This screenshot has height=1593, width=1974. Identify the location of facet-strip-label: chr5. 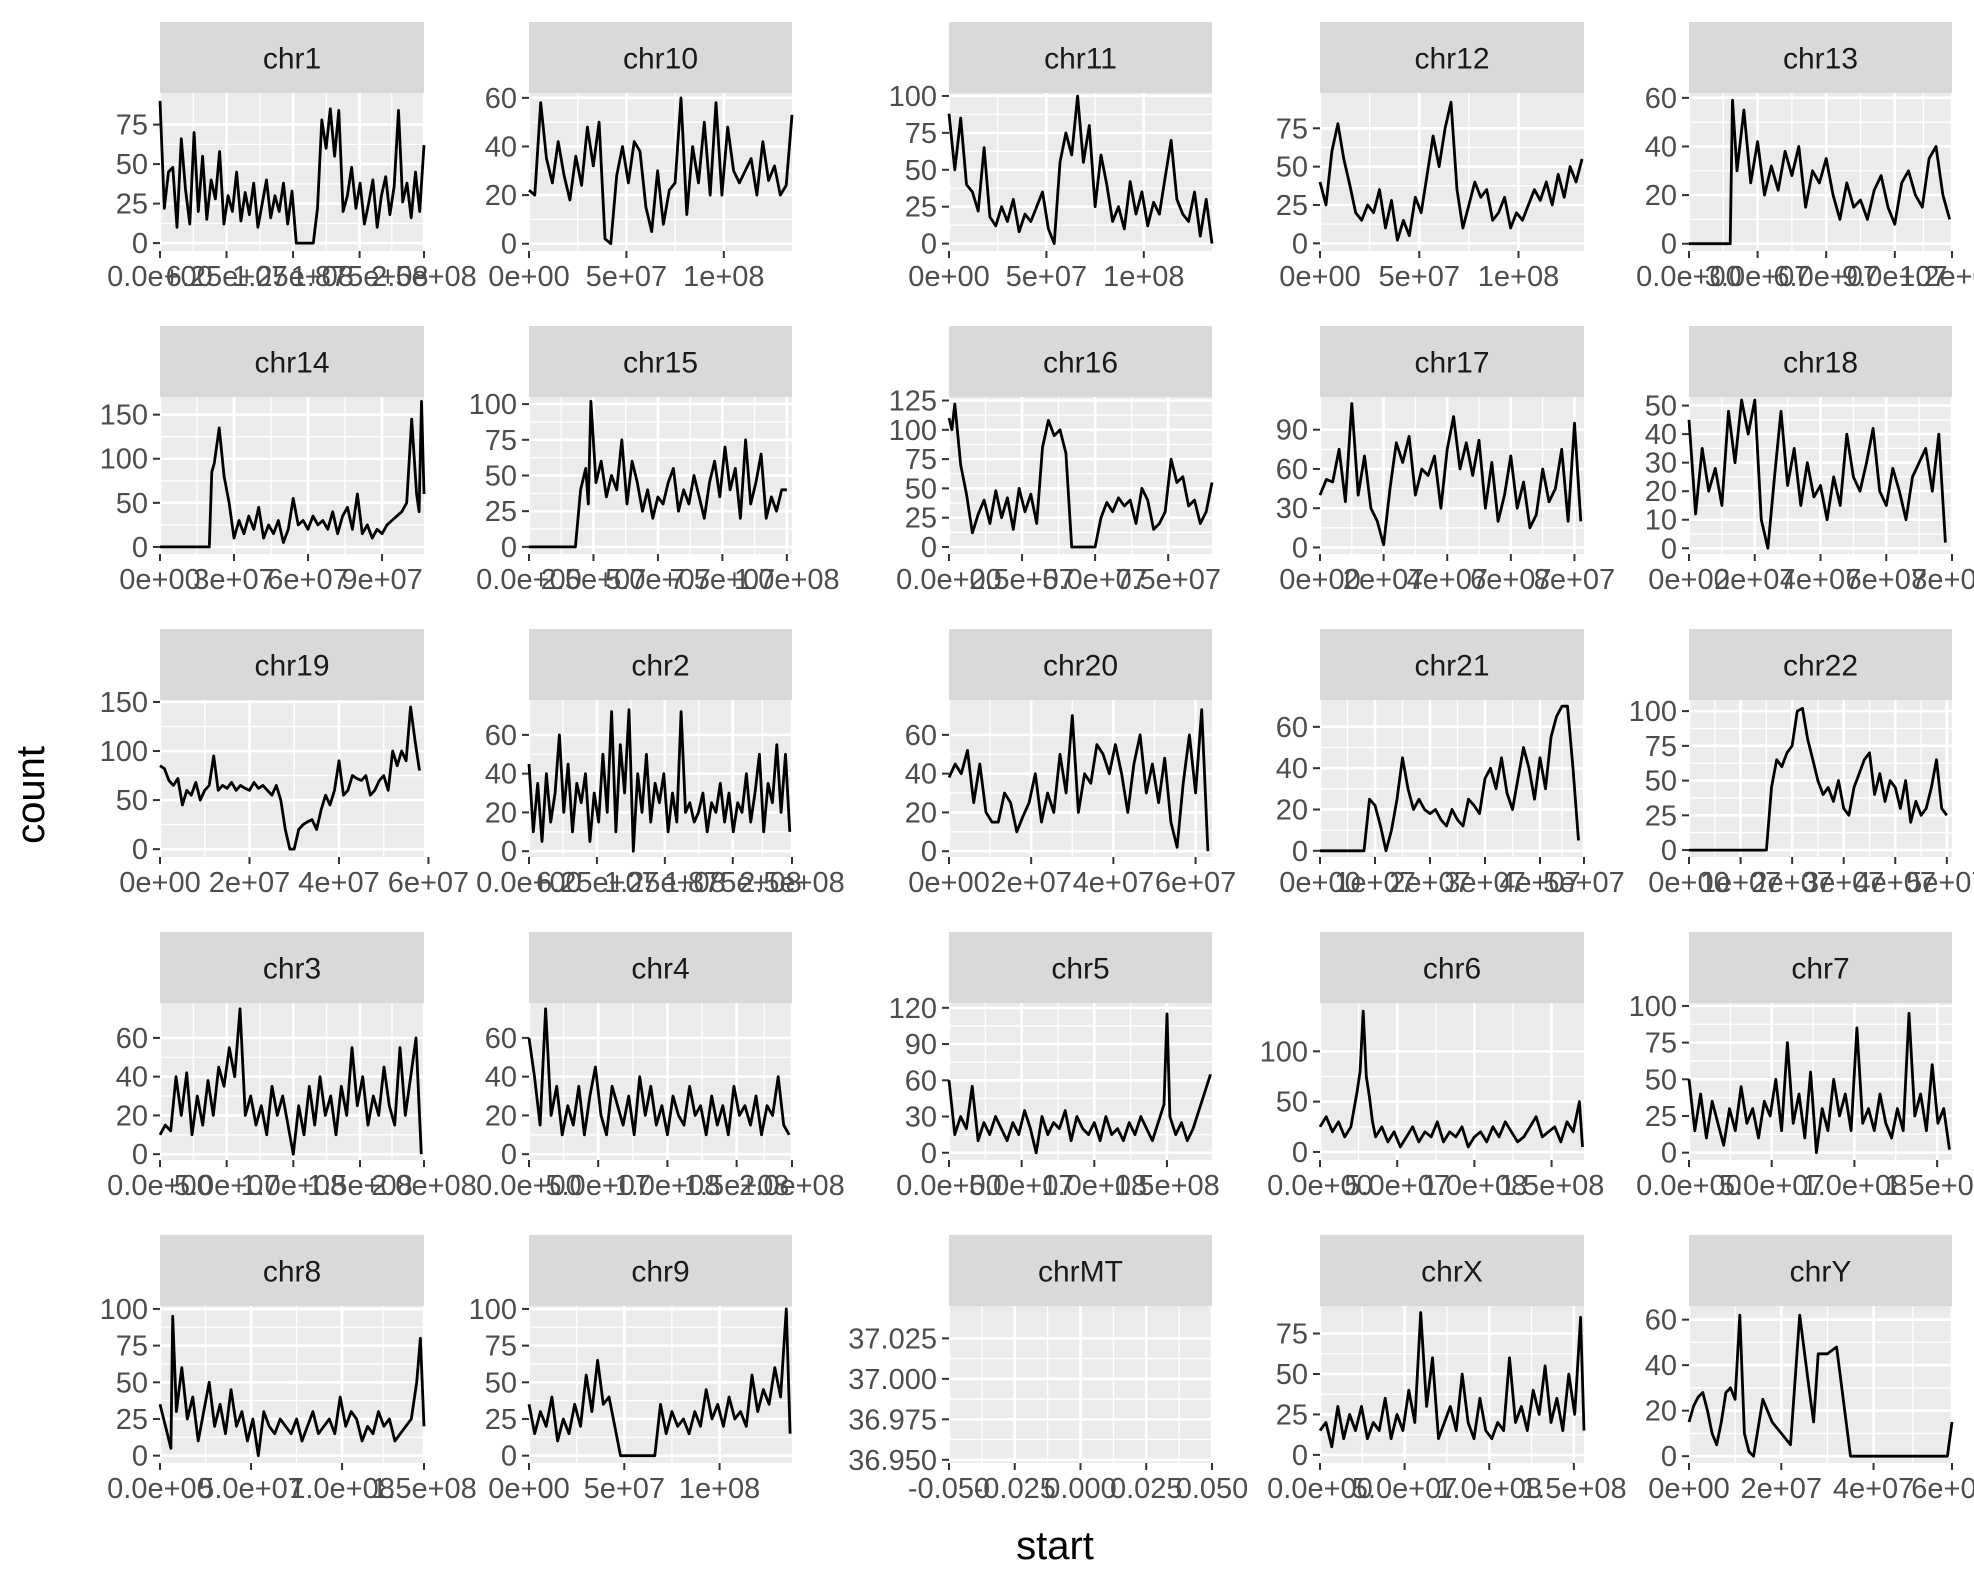
(1080, 969).